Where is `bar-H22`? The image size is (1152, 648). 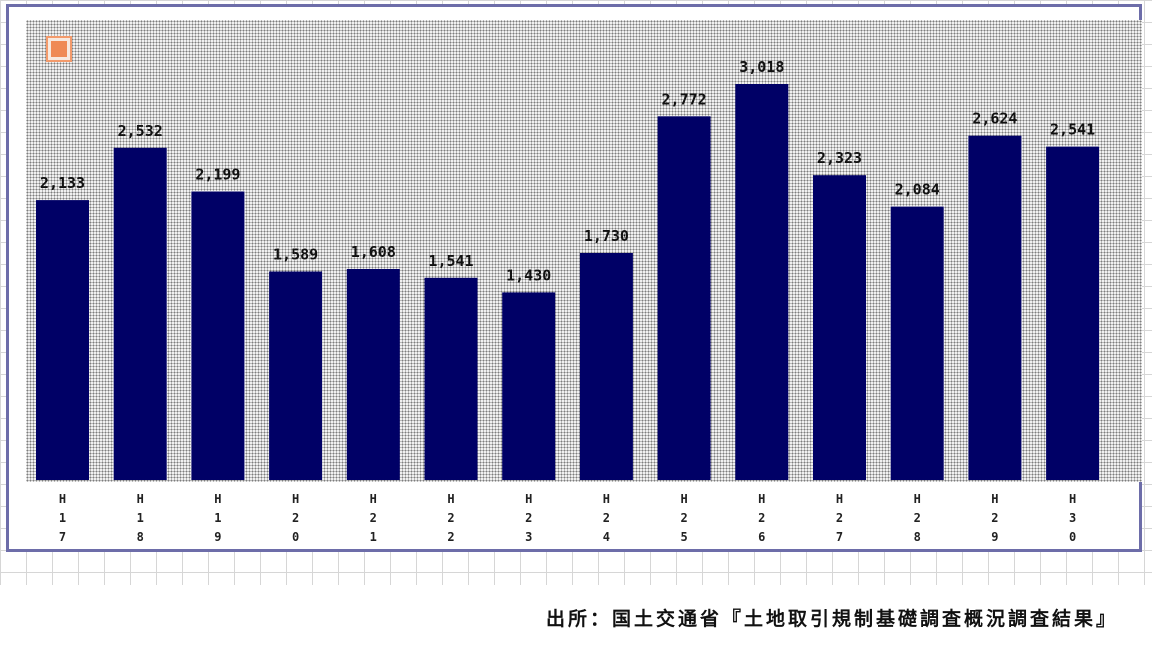 bar-H22 is located at coordinates (451, 378).